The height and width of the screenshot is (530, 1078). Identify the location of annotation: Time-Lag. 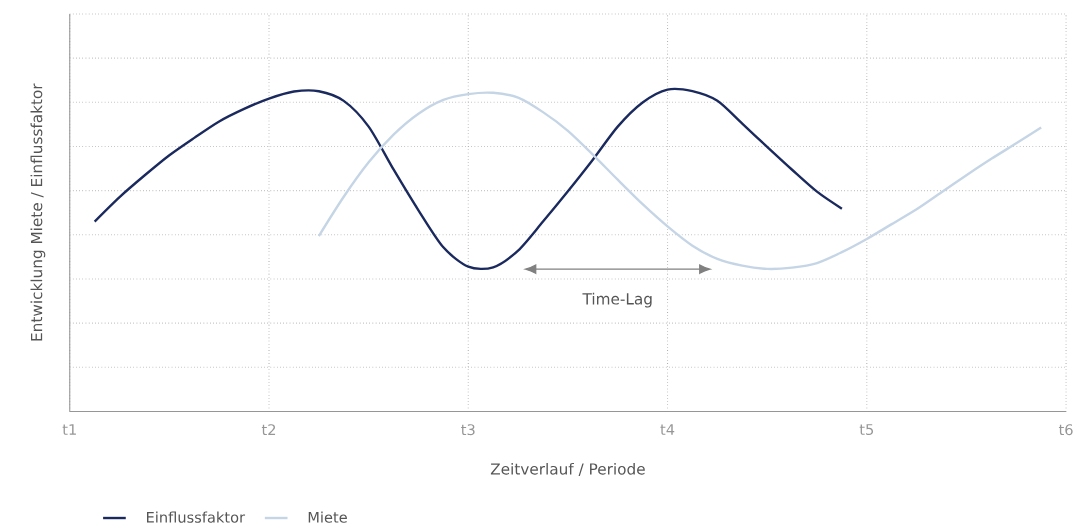
(617, 300).